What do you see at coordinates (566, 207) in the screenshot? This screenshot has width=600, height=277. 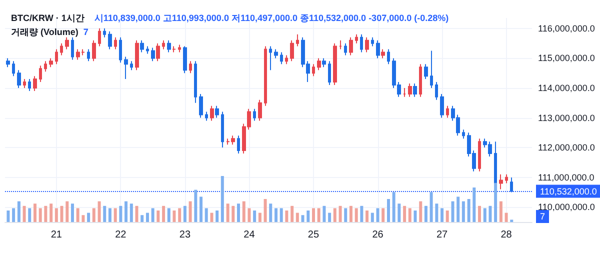 I see `y-tick-label: 110,000,000.0` at bounding box center [566, 207].